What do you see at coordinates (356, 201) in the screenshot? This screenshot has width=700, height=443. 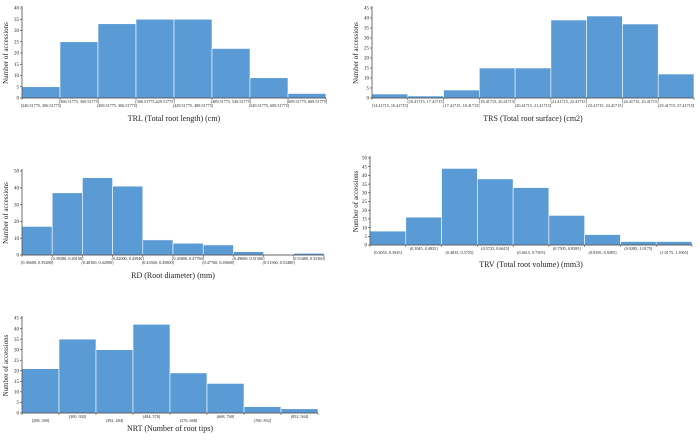 I see `trv-y-axis-label: Number of accessions` at bounding box center [356, 201].